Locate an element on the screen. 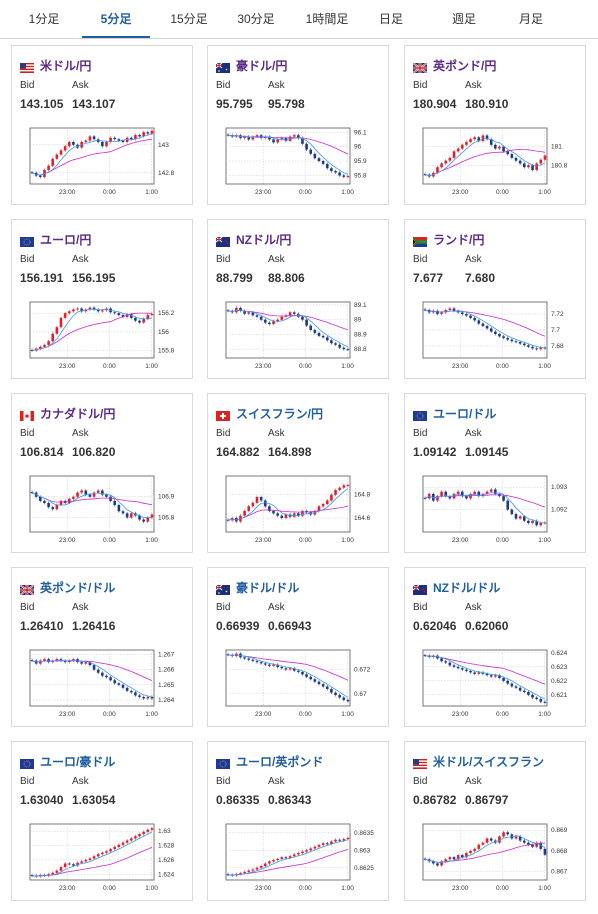  pair-title: ユーロ/英ポンド is located at coordinates (280, 762).